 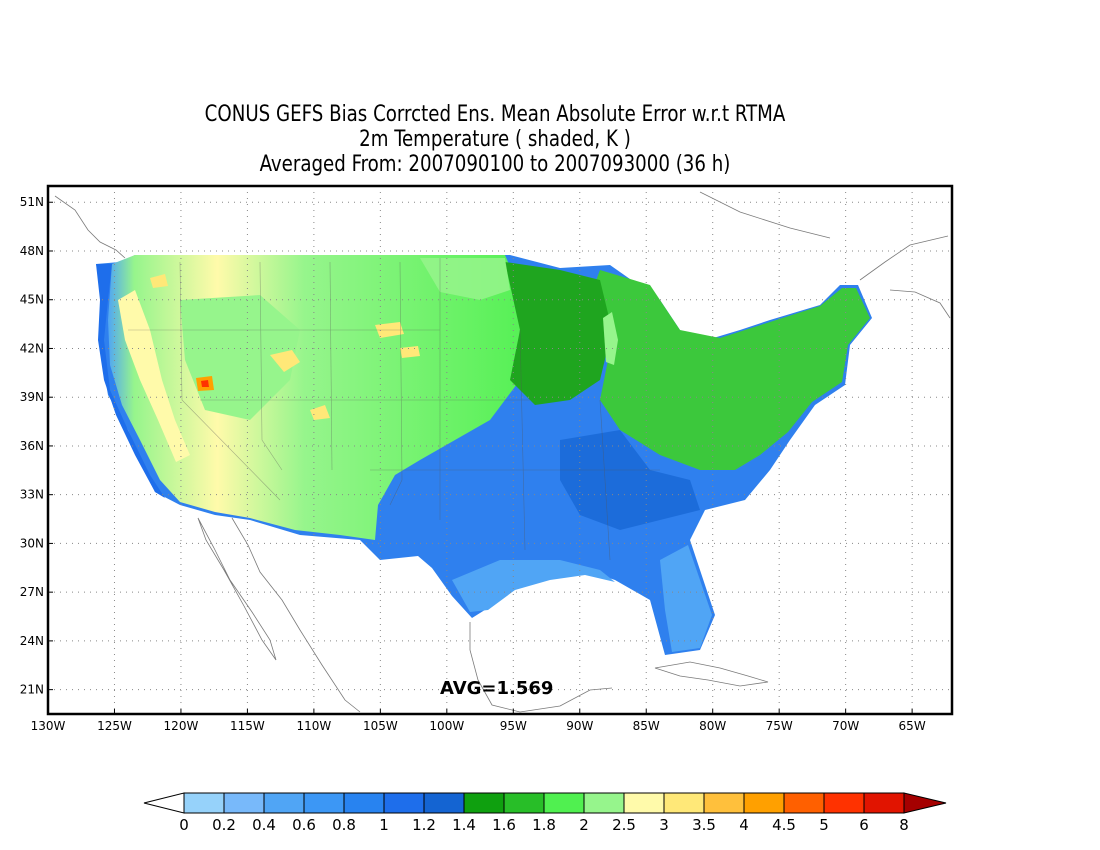 I want to click on title-line-2: 2m Temperature ( shaded, K ), so click(x=495, y=139).